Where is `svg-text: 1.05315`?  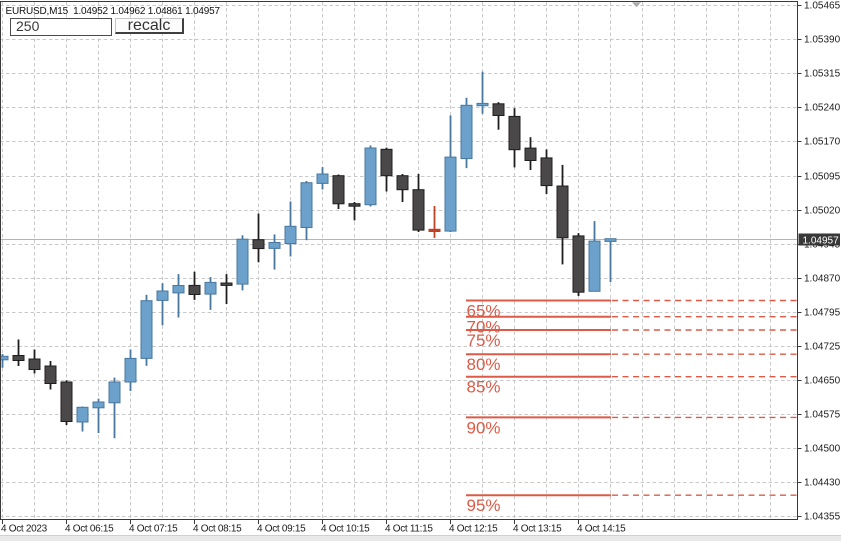 svg-text: 1.05315 is located at coordinates (822, 74).